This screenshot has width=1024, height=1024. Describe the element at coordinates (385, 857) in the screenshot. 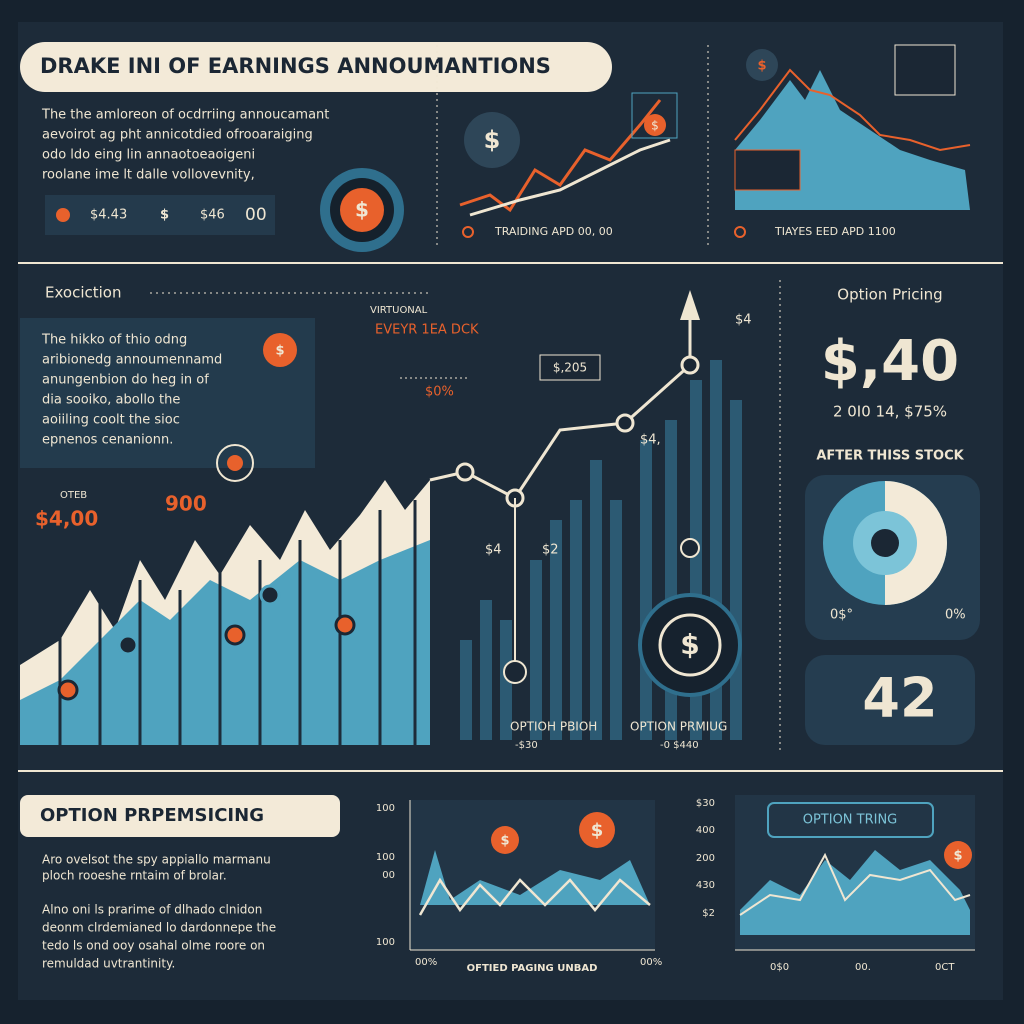

I see `bottom-chart1-yticks-1: 100` at that location.